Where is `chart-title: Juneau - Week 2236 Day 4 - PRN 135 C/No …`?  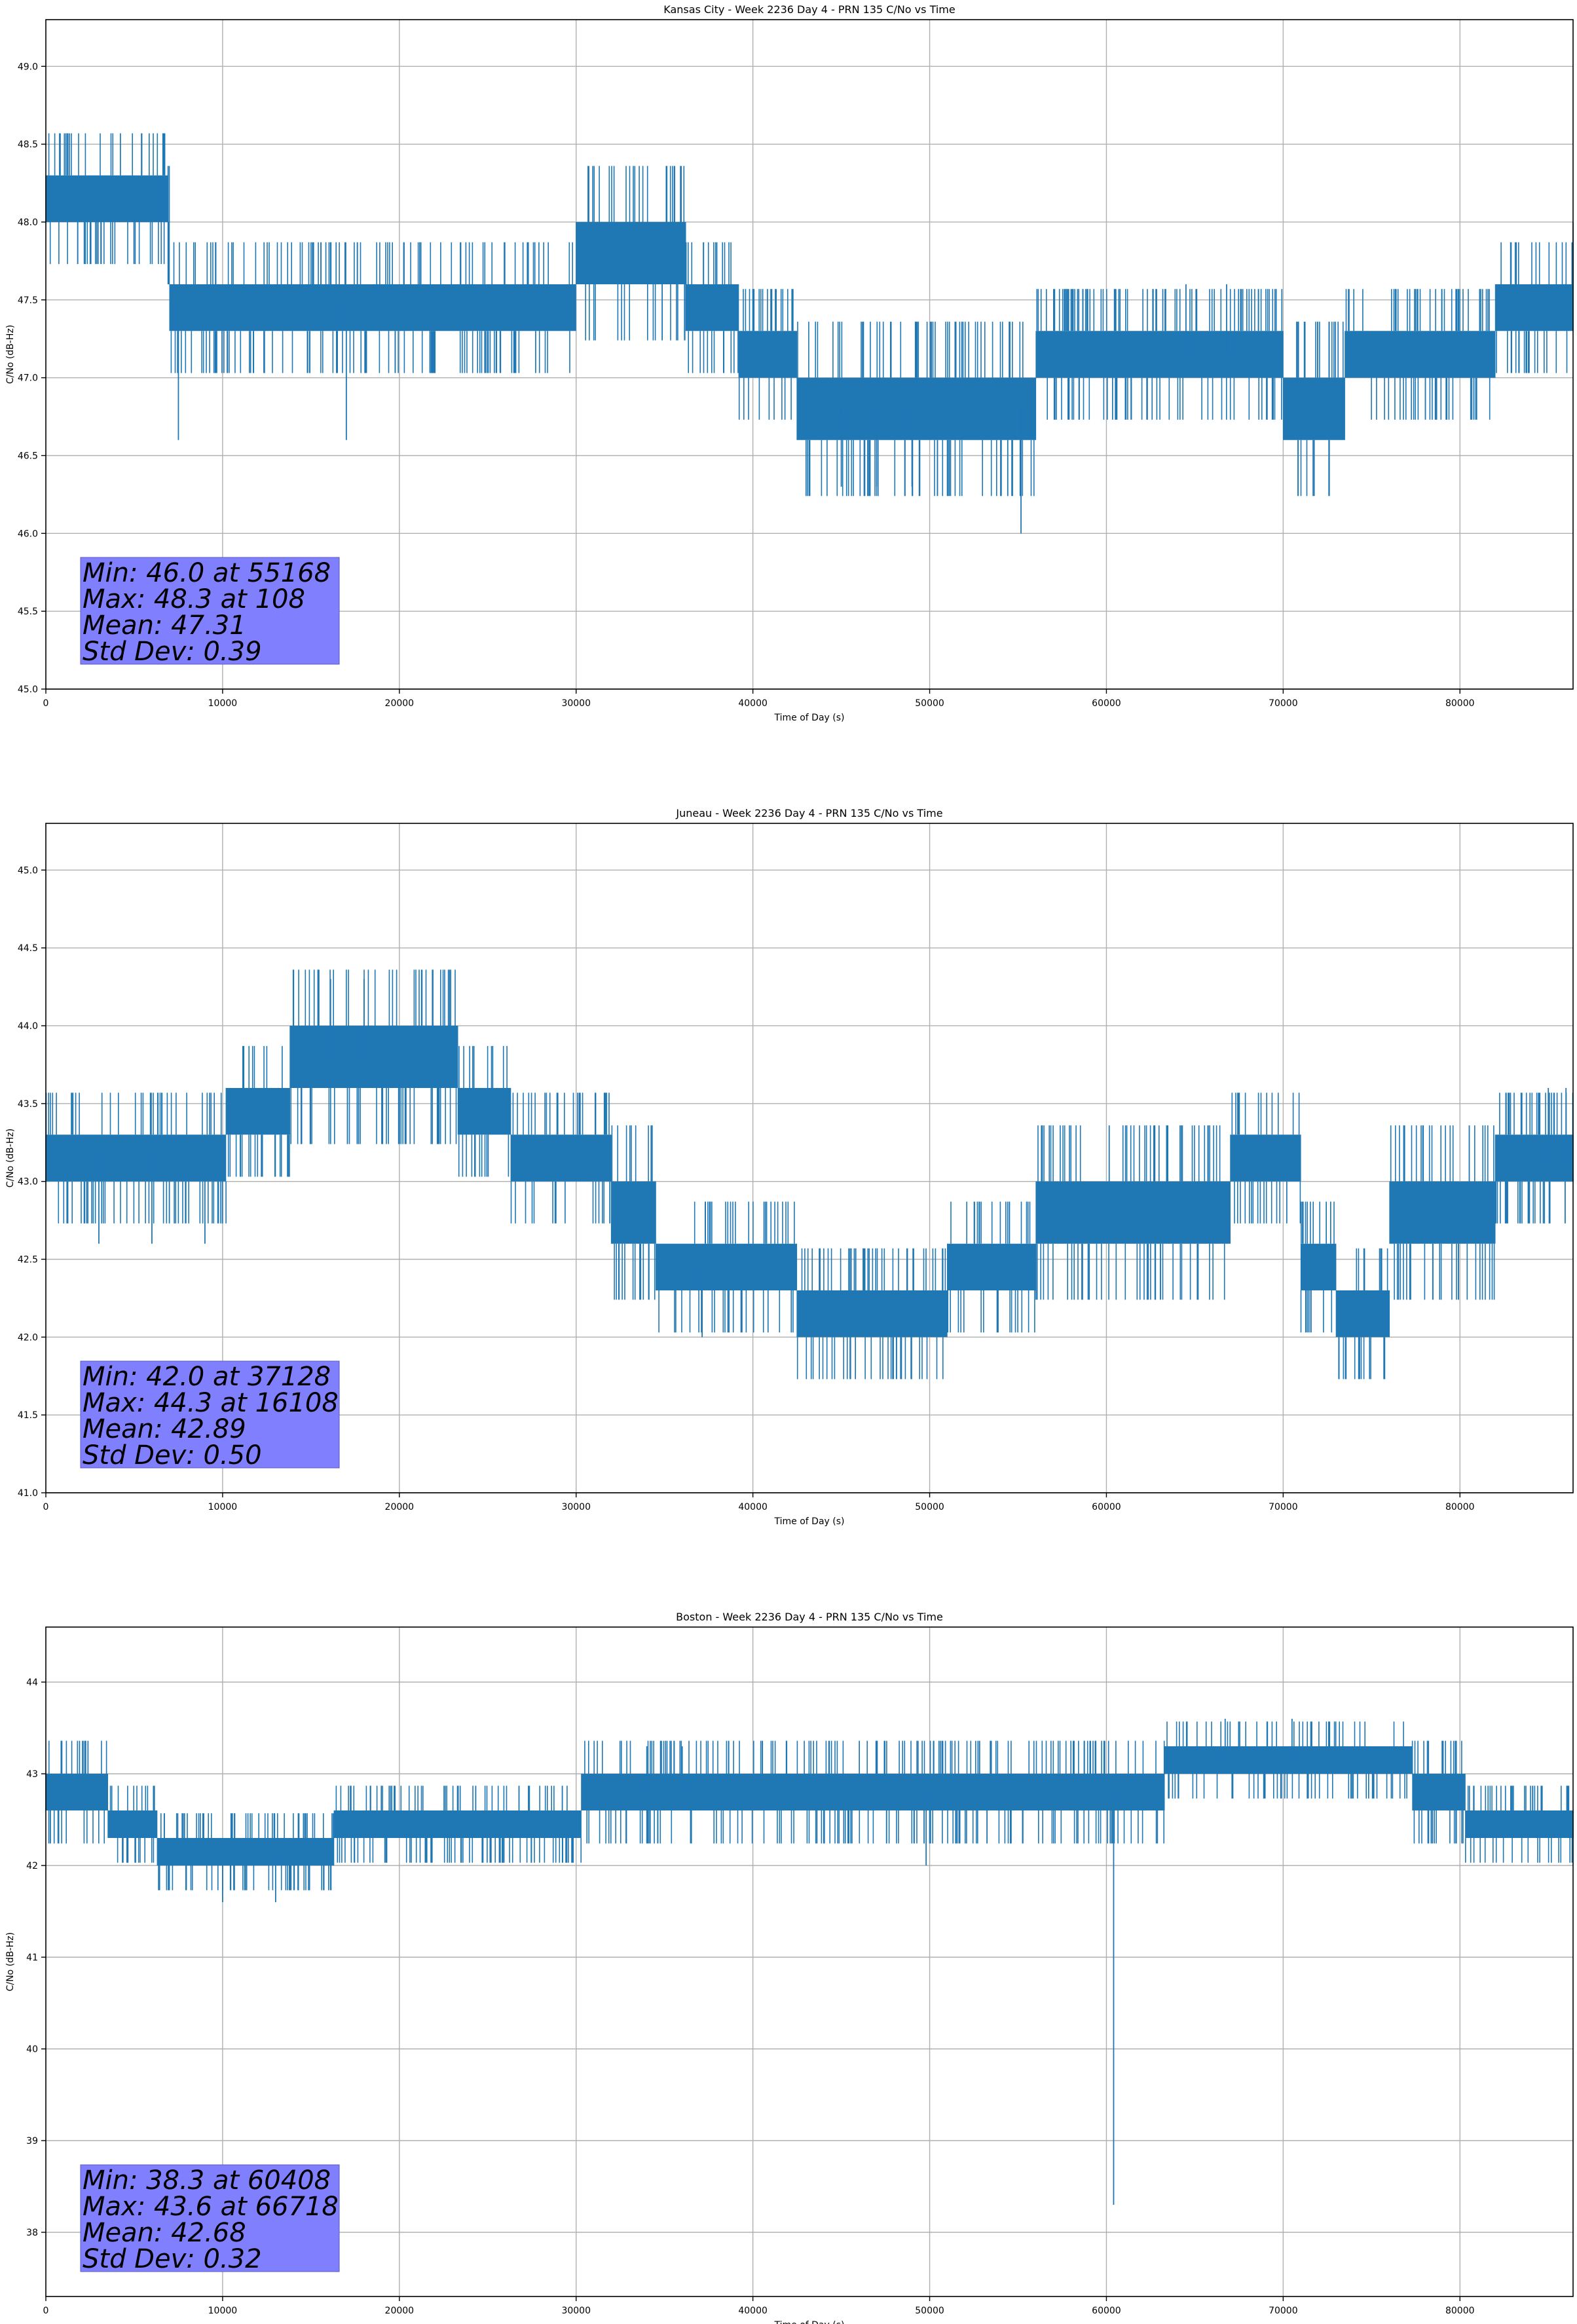
chart-title: Juneau - Week 2236 Day 4 - PRN 135 C/No … is located at coordinates (808, 813).